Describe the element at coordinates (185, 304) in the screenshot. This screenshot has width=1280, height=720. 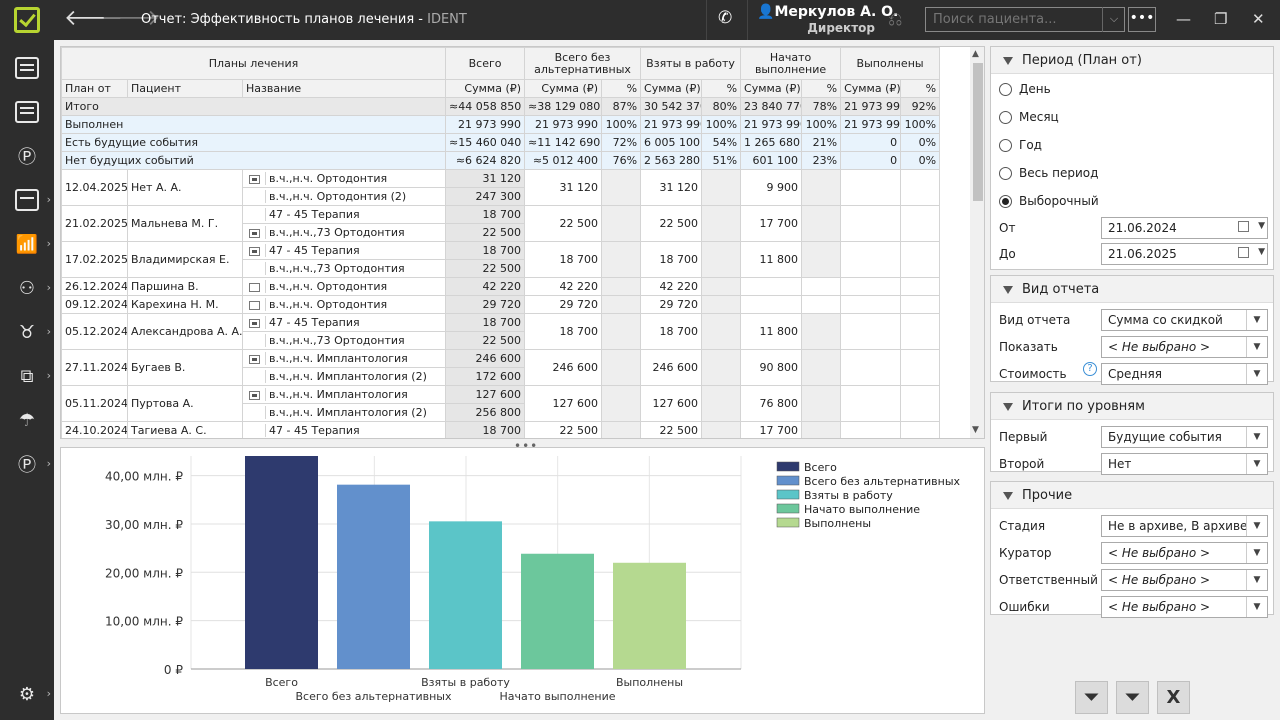
I see `patient-name: Карехина Н. М.` at that location.